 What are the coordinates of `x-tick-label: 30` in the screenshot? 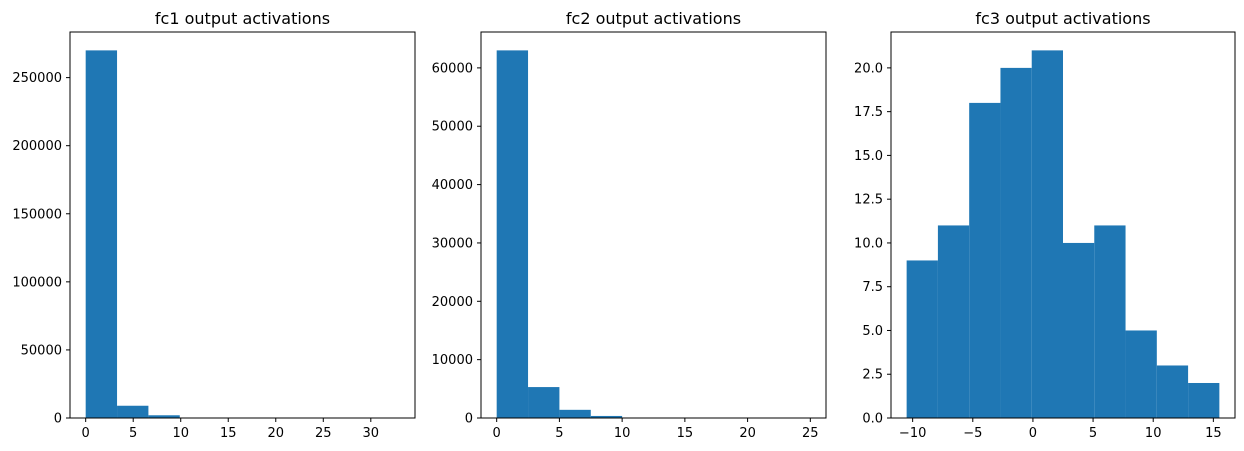 It's located at (371, 433).